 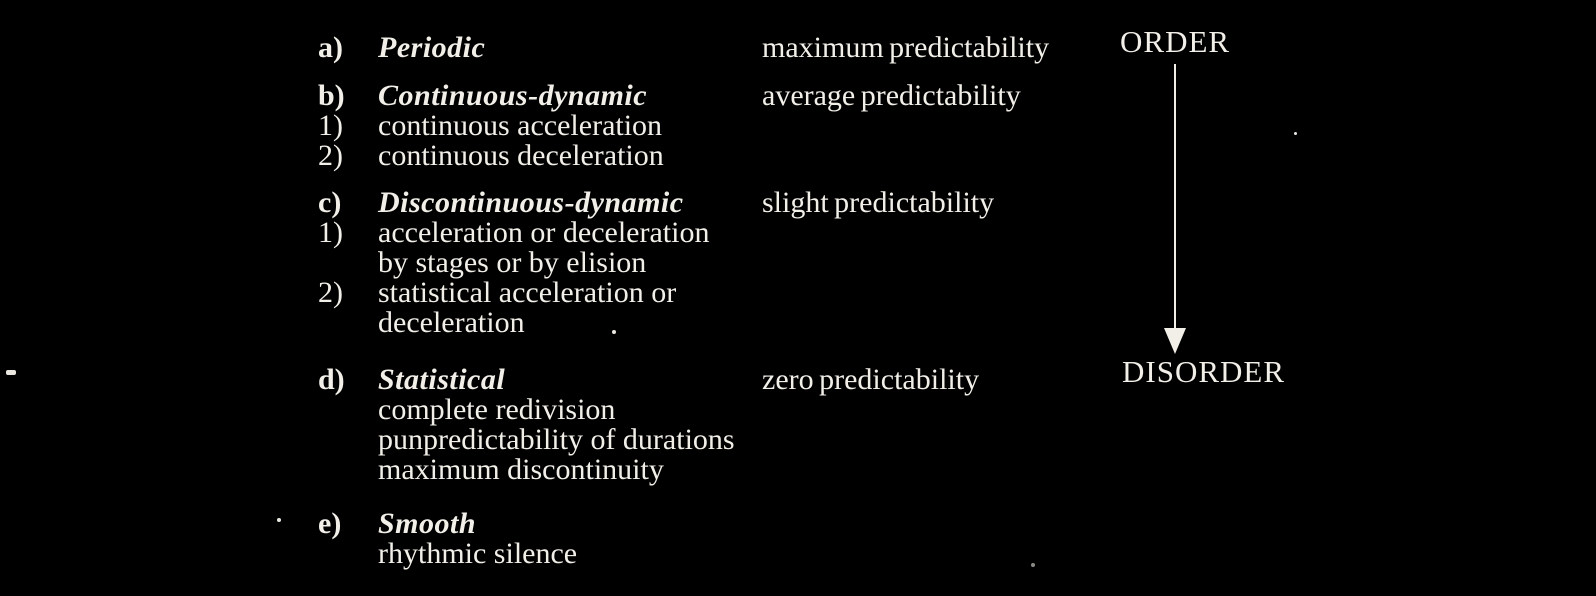 I want to click on category-name: Discontinuous-dynamic, so click(x=531, y=202).